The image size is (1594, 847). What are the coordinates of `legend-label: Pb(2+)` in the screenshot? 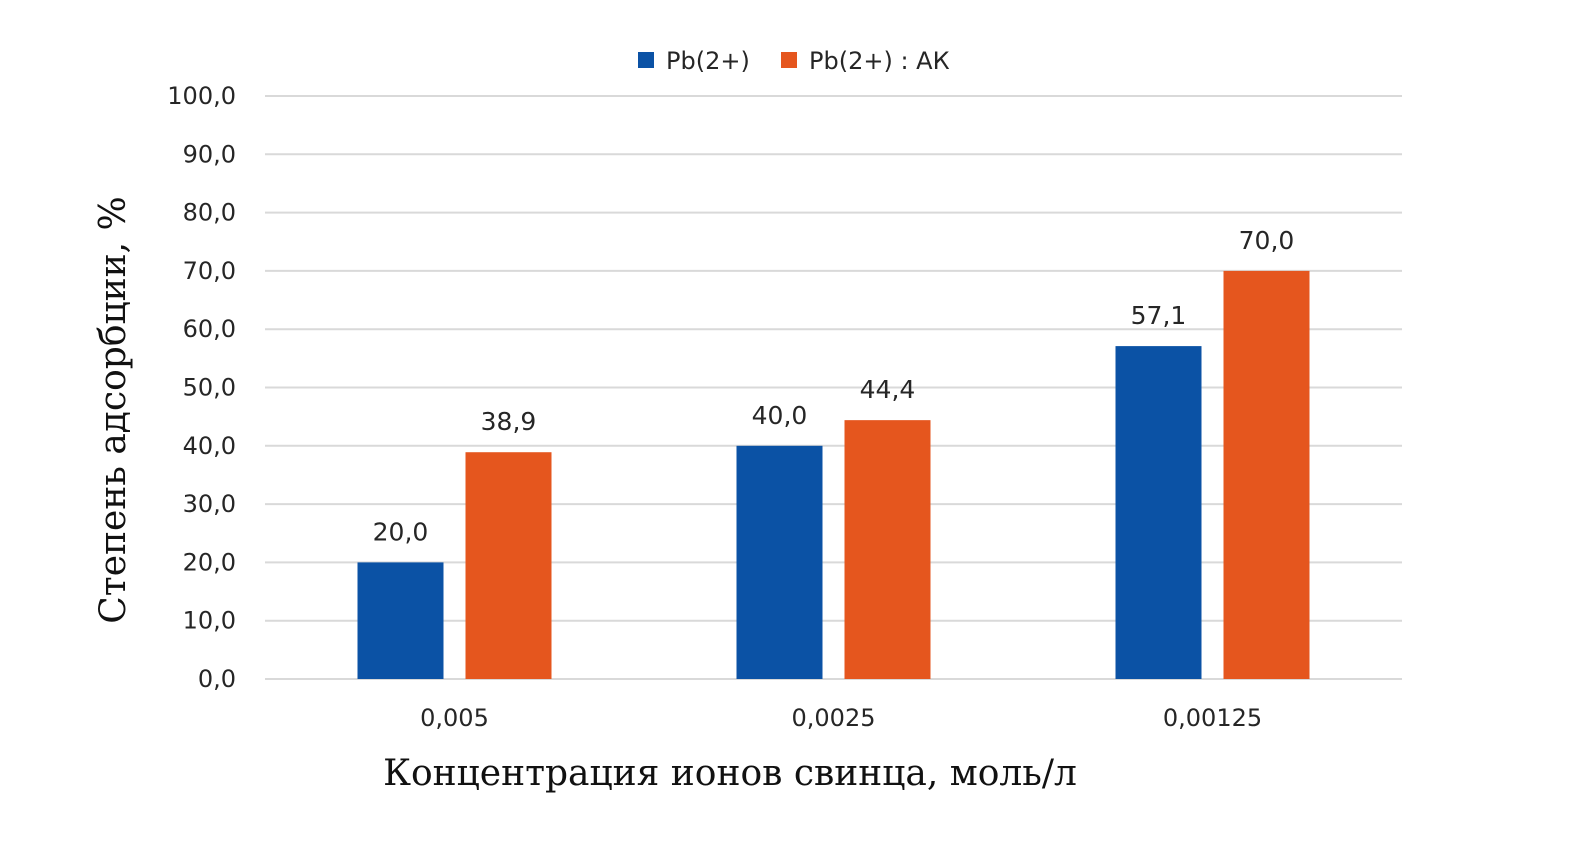 It's located at (708, 61).